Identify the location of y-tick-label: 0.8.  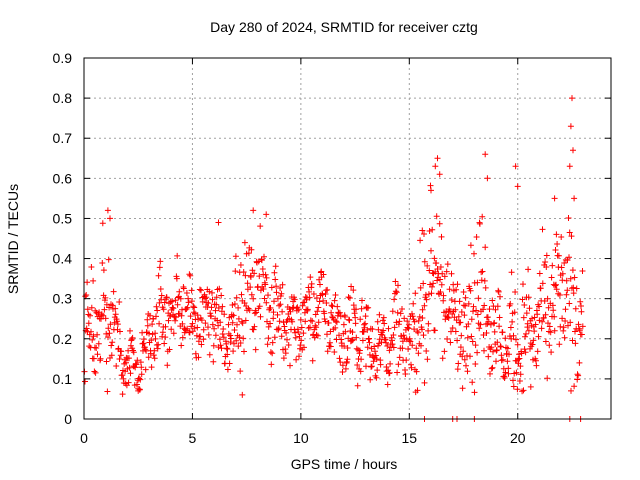
(63, 98).